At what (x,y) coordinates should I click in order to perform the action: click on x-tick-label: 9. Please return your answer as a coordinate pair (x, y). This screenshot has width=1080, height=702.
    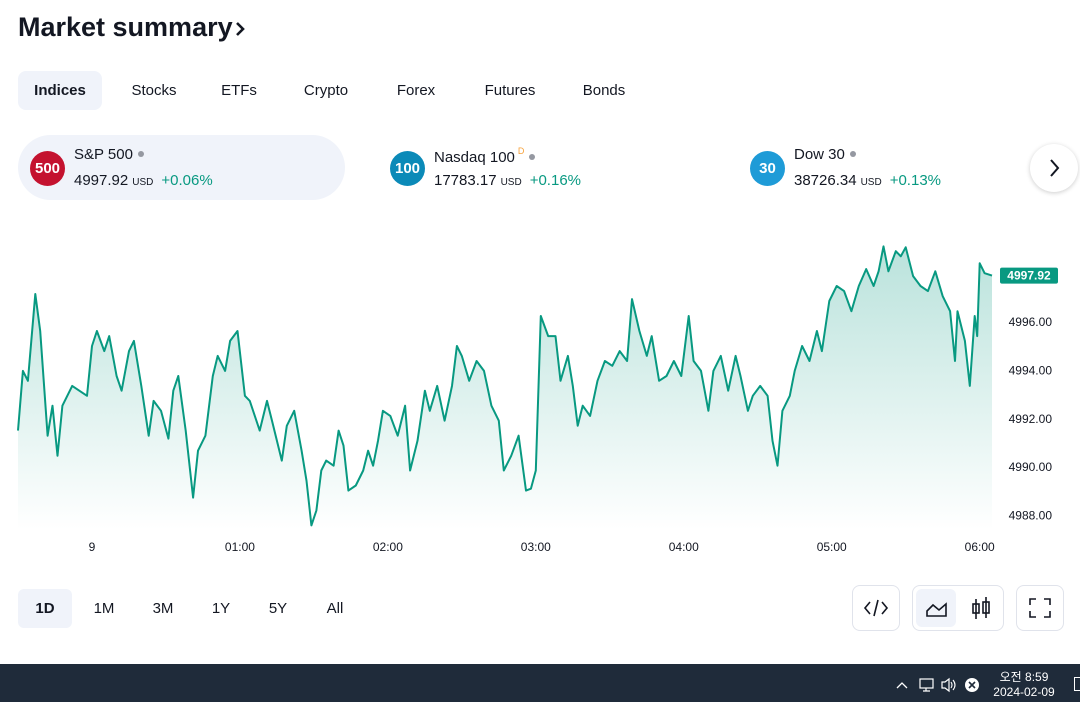
    Looking at the image, I should click on (92, 547).